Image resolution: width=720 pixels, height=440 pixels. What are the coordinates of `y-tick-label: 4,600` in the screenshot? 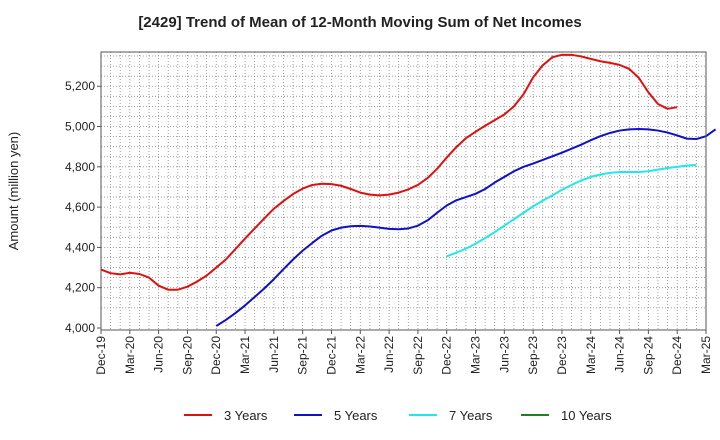 It's located at (80, 207).